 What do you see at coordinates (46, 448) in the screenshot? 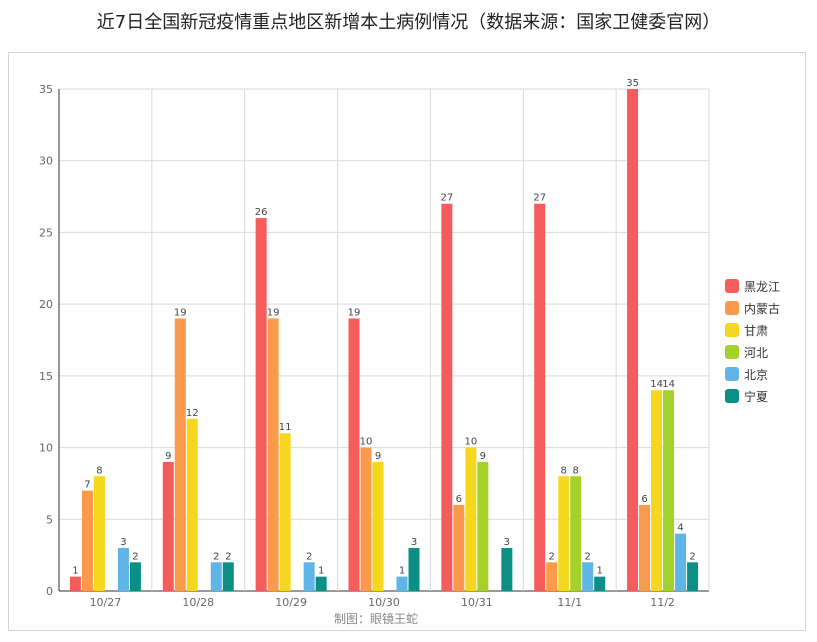
I see `y-tick-label: 10` at bounding box center [46, 448].